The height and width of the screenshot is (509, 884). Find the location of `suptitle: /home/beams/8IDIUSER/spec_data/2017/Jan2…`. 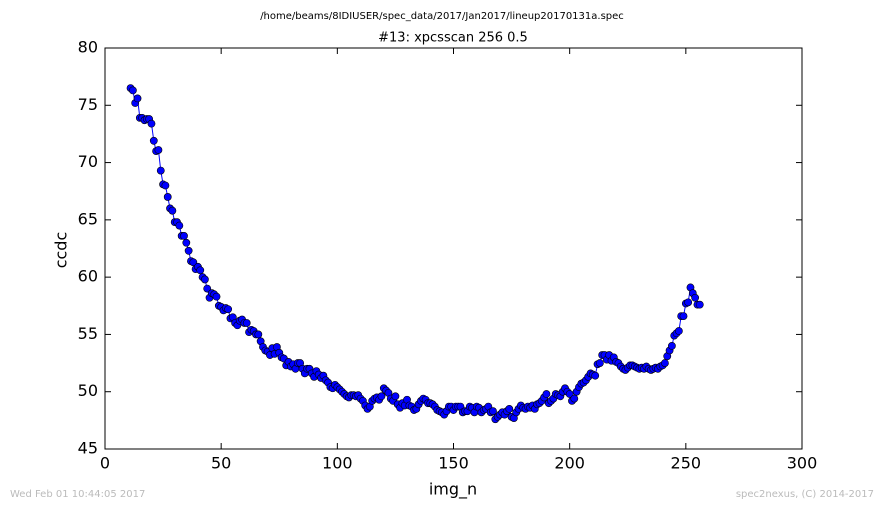

suptitle: /home/beams/8IDIUSER/spec_data/2017/Jan2… is located at coordinates (442, 16).